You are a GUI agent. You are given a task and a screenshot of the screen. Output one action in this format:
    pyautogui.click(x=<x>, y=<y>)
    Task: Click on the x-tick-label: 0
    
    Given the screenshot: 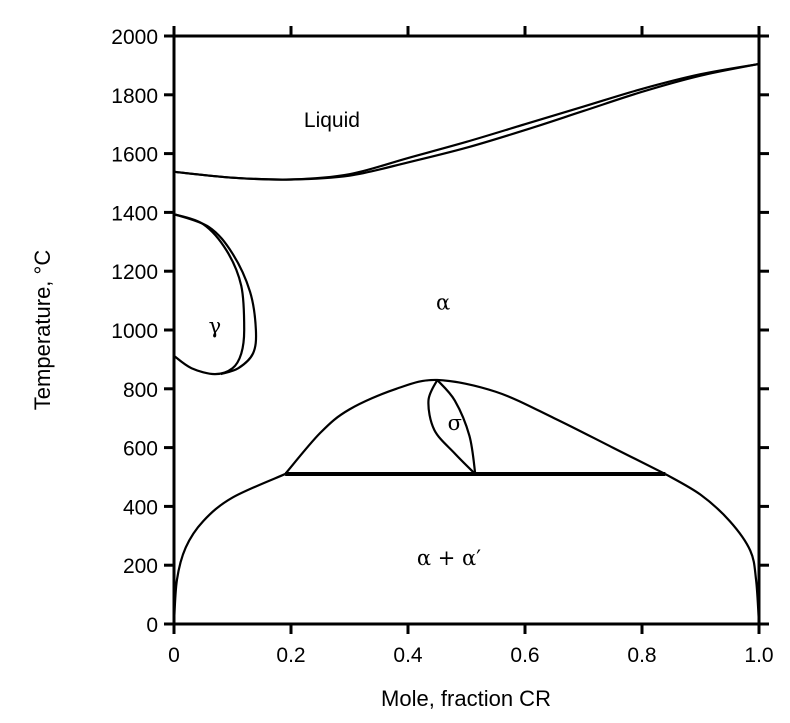 What is the action you would take?
    pyautogui.click(x=174, y=655)
    